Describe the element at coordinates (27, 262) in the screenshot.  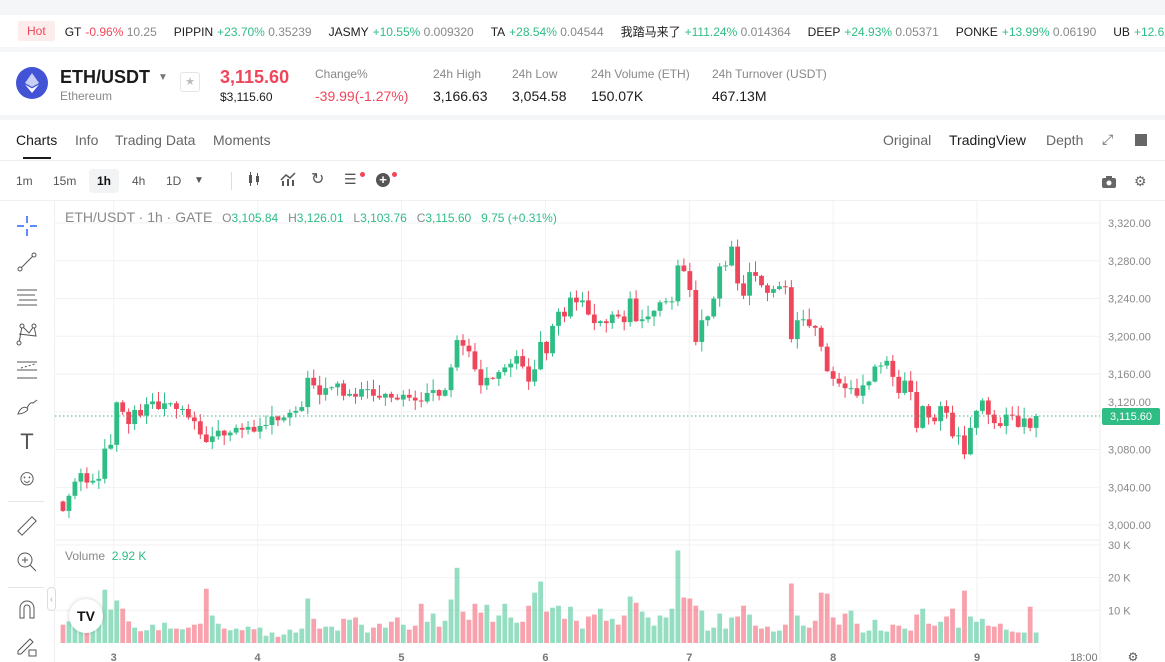
I see `trend-line-icon` at that location.